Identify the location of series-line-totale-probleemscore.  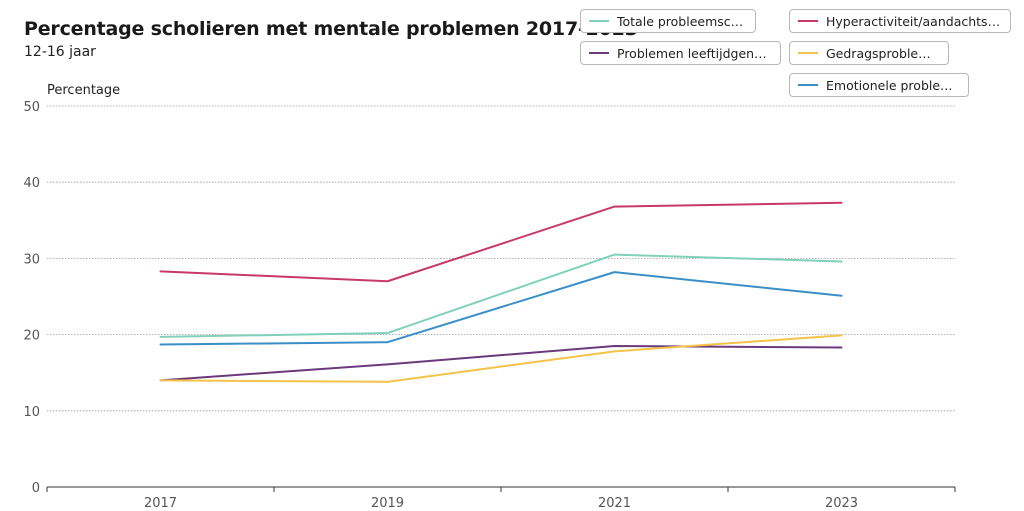
(501, 295).